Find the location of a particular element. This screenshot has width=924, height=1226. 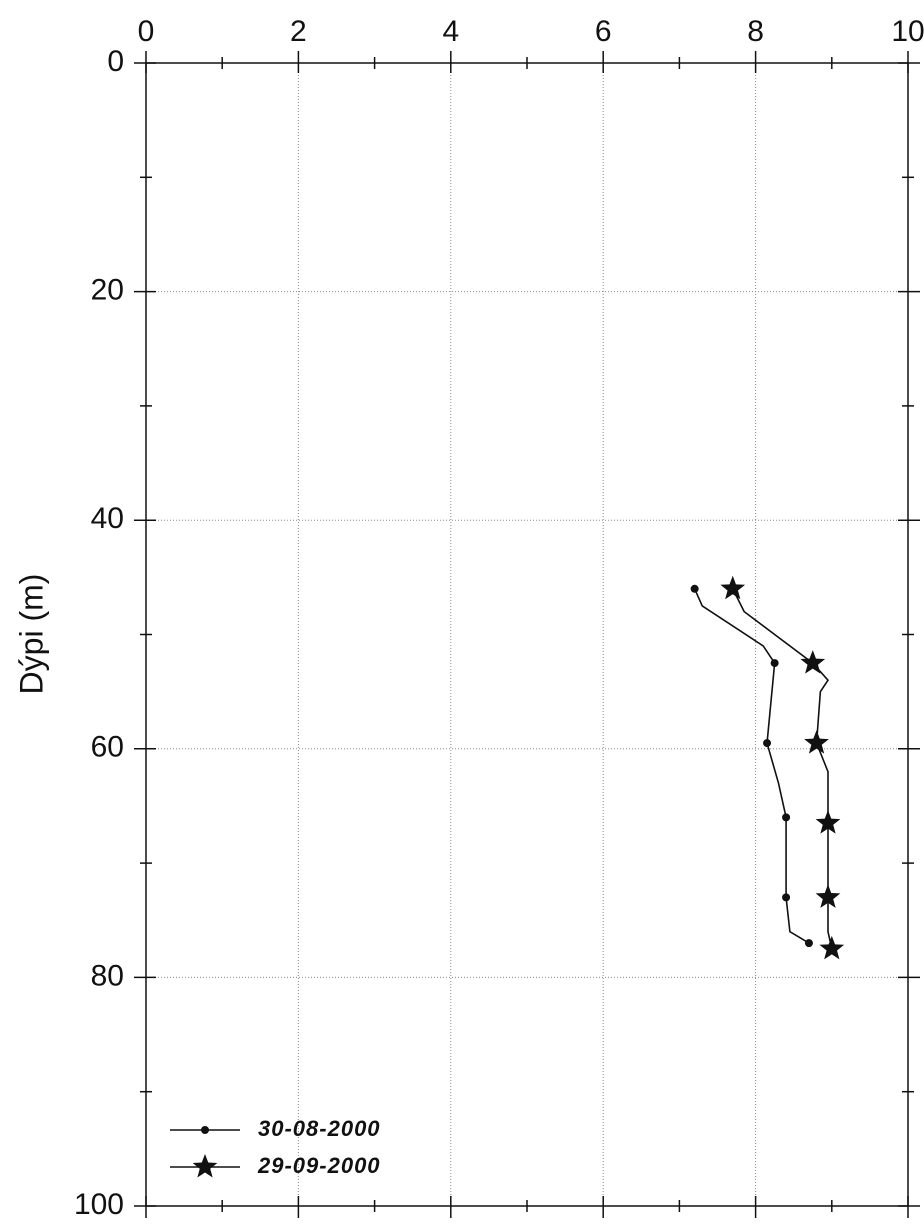

x-tick-label: 10 is located at coordinates (907, 31).